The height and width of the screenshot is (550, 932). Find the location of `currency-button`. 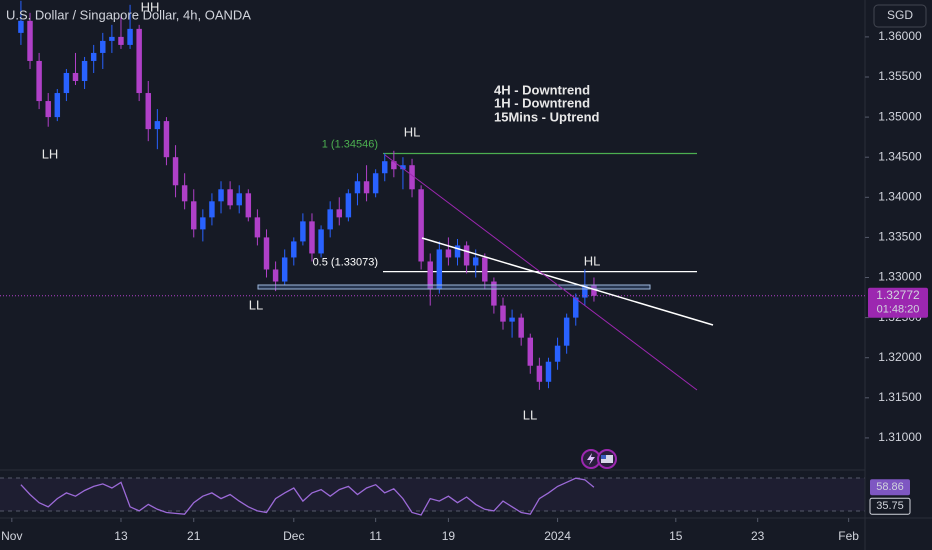

currency-button is located at coordinates (900, 16).